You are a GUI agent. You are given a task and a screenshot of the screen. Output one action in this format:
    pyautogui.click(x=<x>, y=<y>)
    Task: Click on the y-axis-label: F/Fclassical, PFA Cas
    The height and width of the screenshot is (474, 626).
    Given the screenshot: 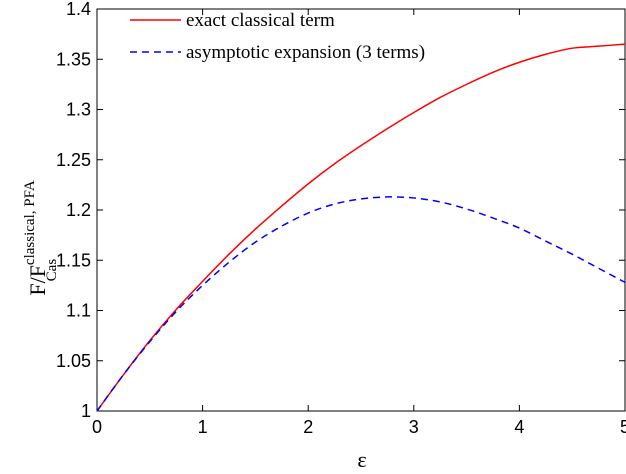 What is the action you would take?
    pyautogui.click(x=41, y=237)
    